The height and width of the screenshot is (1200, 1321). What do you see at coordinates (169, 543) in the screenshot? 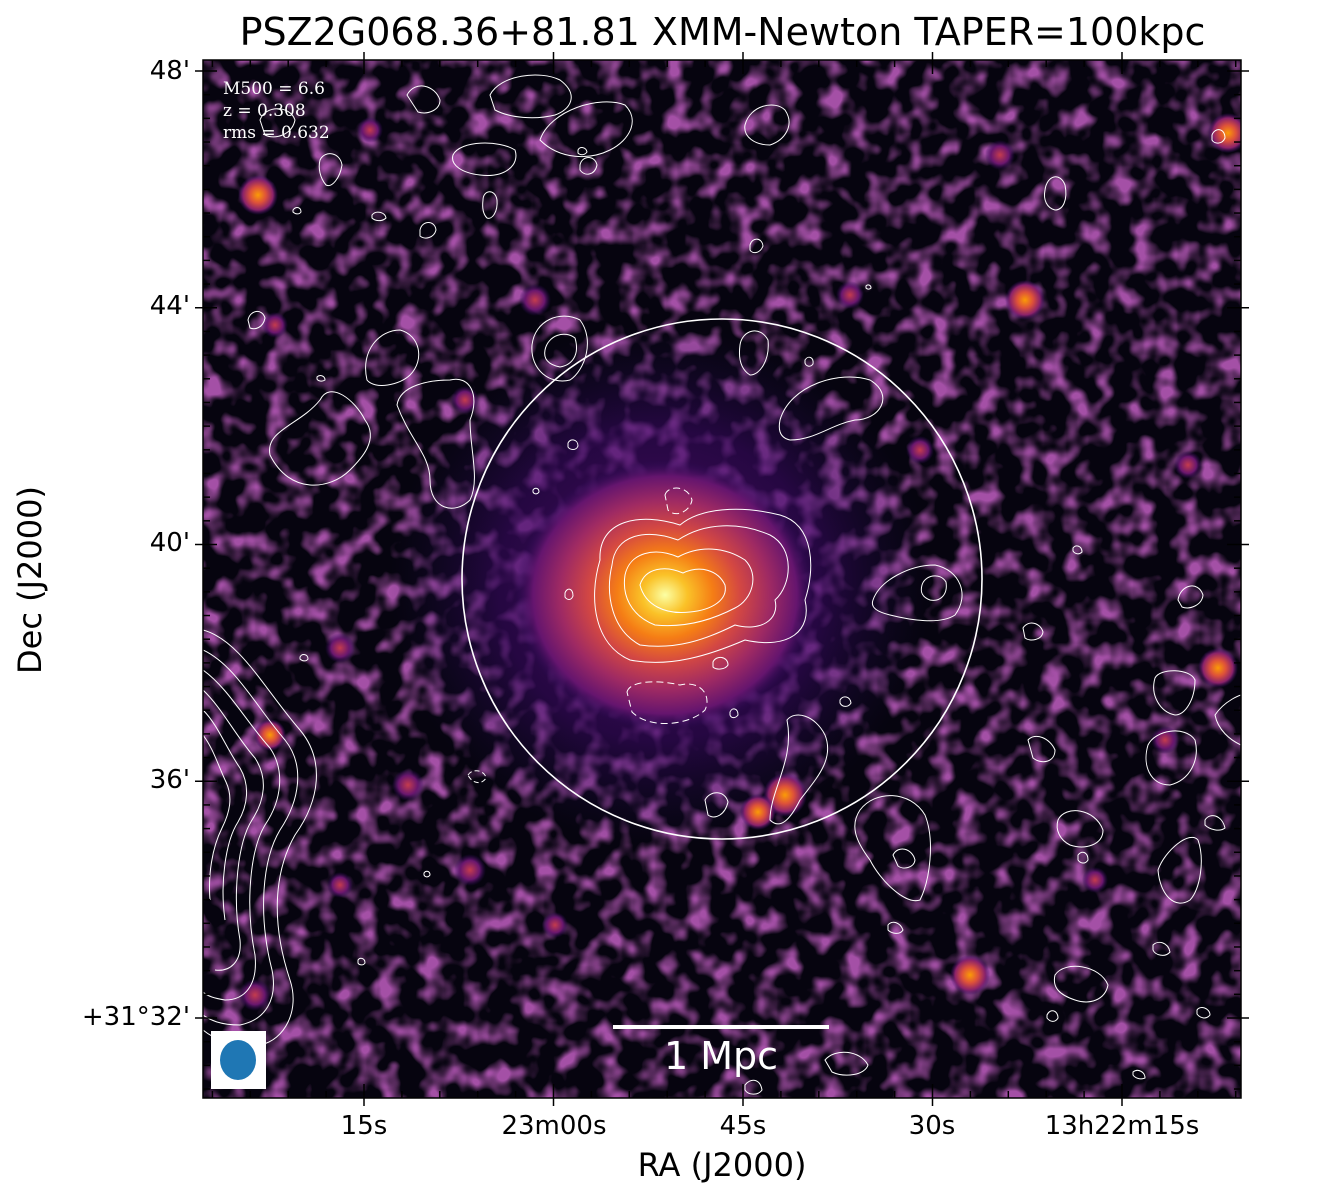
I see `y-tick-label: 40'` at bounding box center [169, 543].